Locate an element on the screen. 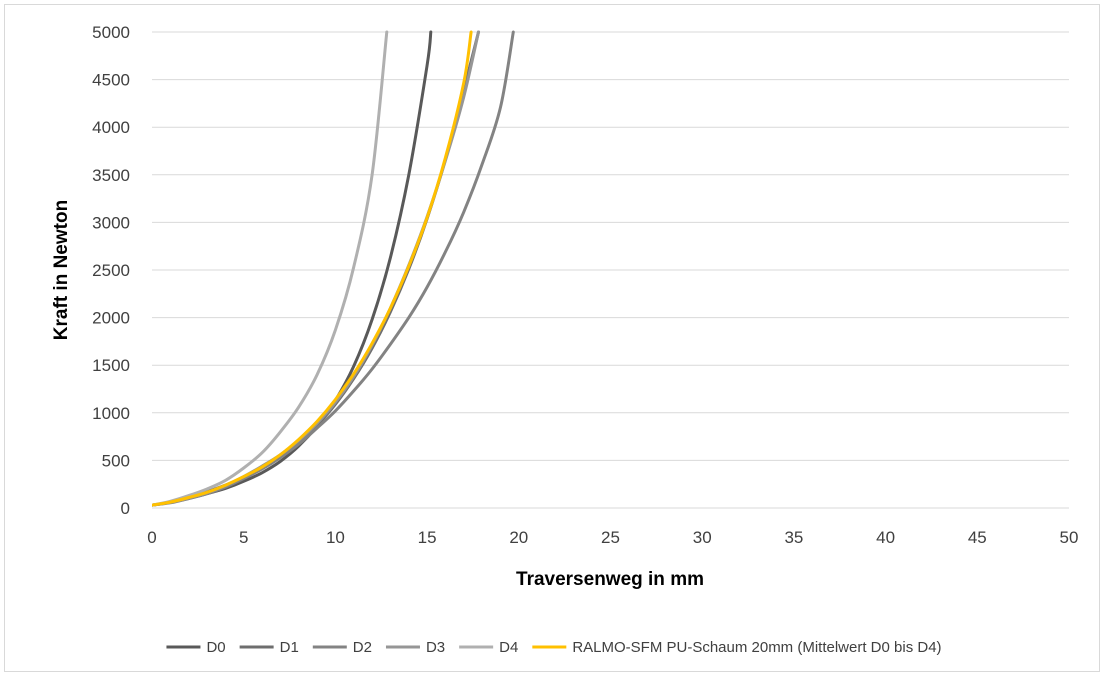  x-tick-label: 20 is located at coordinates (518, 537).